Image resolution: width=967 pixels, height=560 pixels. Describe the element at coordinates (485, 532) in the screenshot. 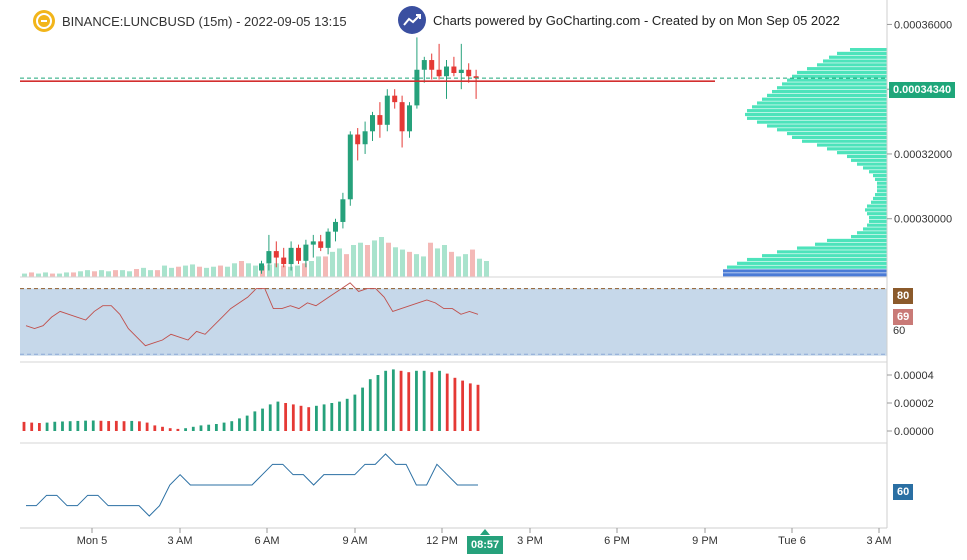

I see `countdown-pointer` at that location.